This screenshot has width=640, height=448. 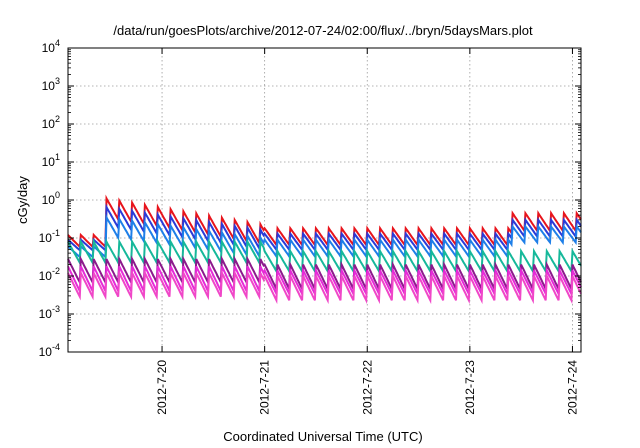 What do you see at coordinates (51, 46) in the screenshot?
I see `y-tick-label: 10⁴` at bounding box center [51, 46].